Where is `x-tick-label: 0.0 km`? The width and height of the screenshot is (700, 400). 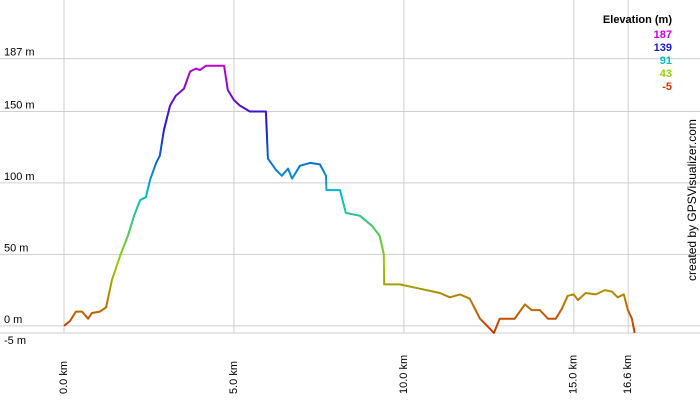 x-tick-label: 0.0 km is located at coordinates (64, 377).